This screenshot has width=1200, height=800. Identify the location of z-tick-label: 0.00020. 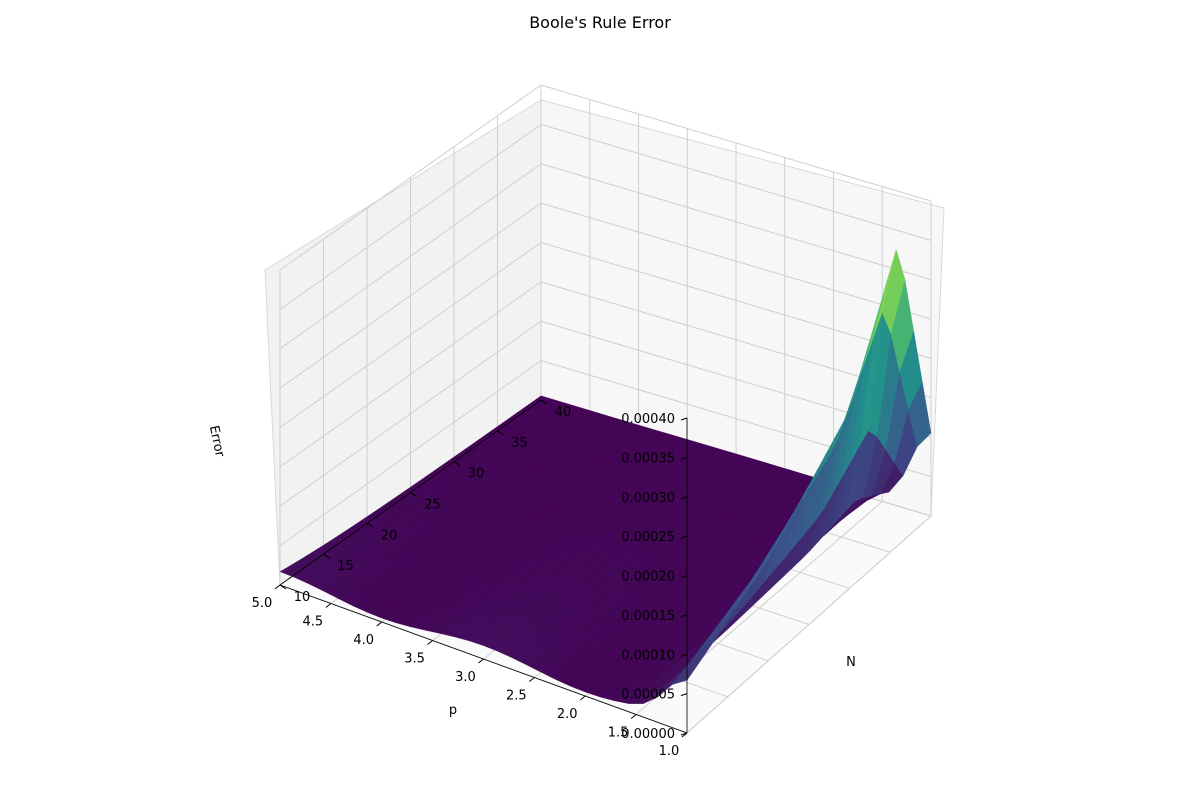
(648, 577).